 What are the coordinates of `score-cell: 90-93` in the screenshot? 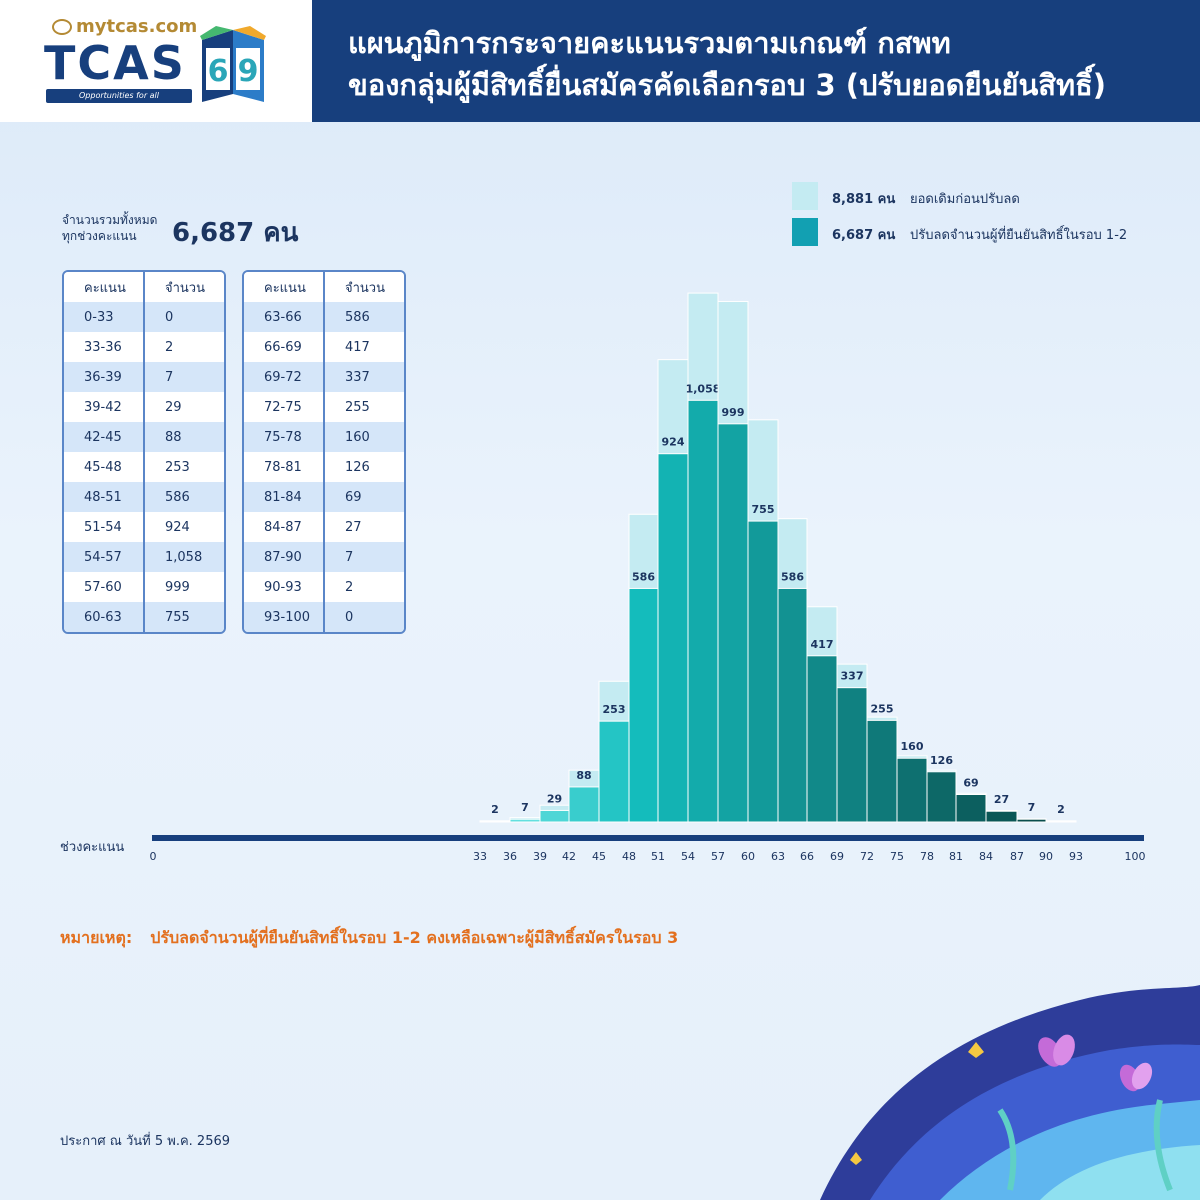 It's located at (284, 587).